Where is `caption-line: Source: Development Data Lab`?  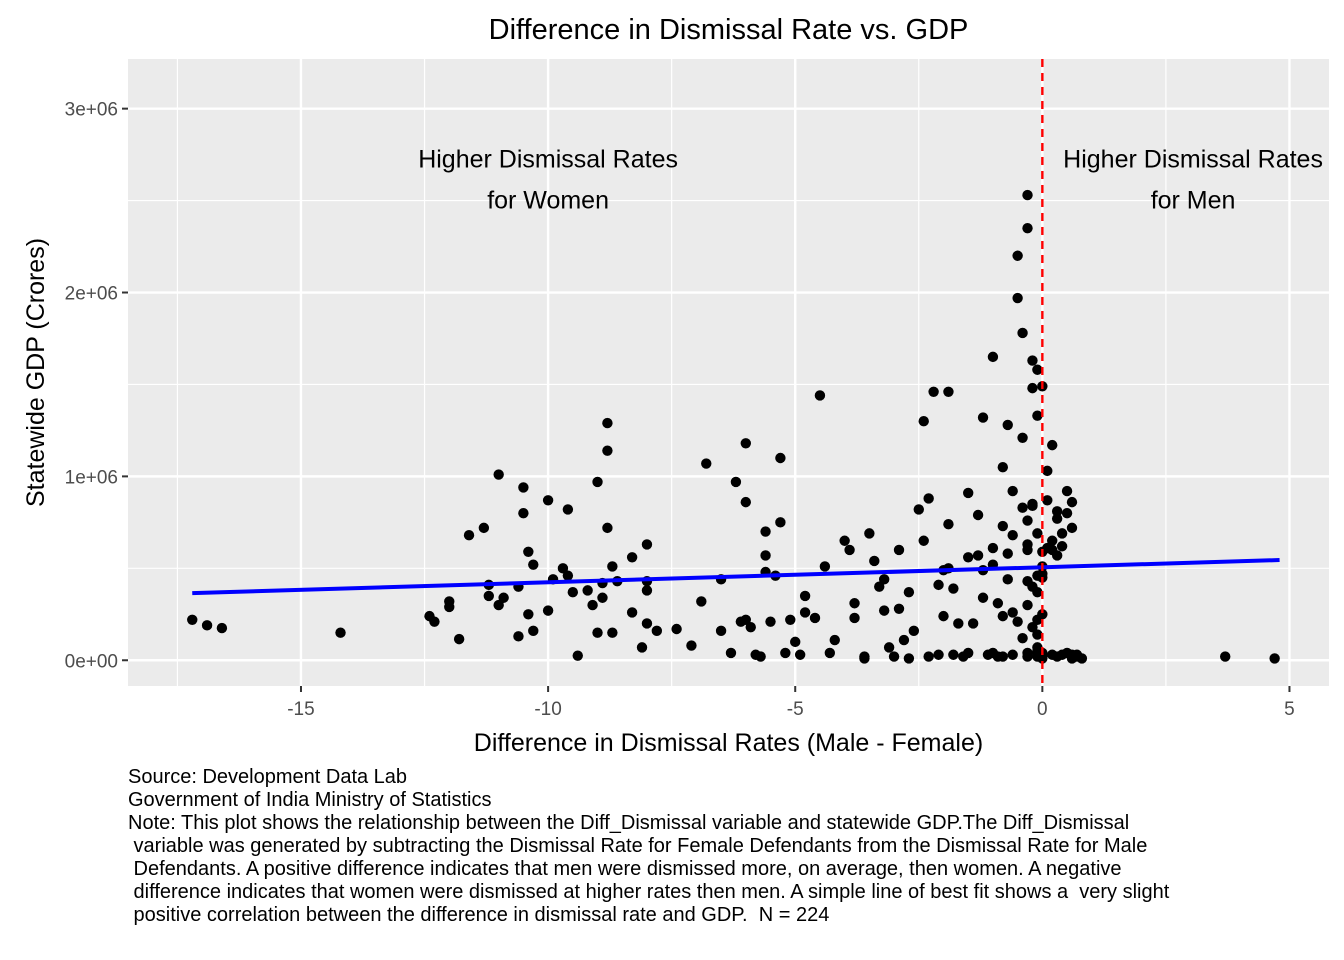 caption-line: Source: Development Data Lab is located at coordinates (268, 777).